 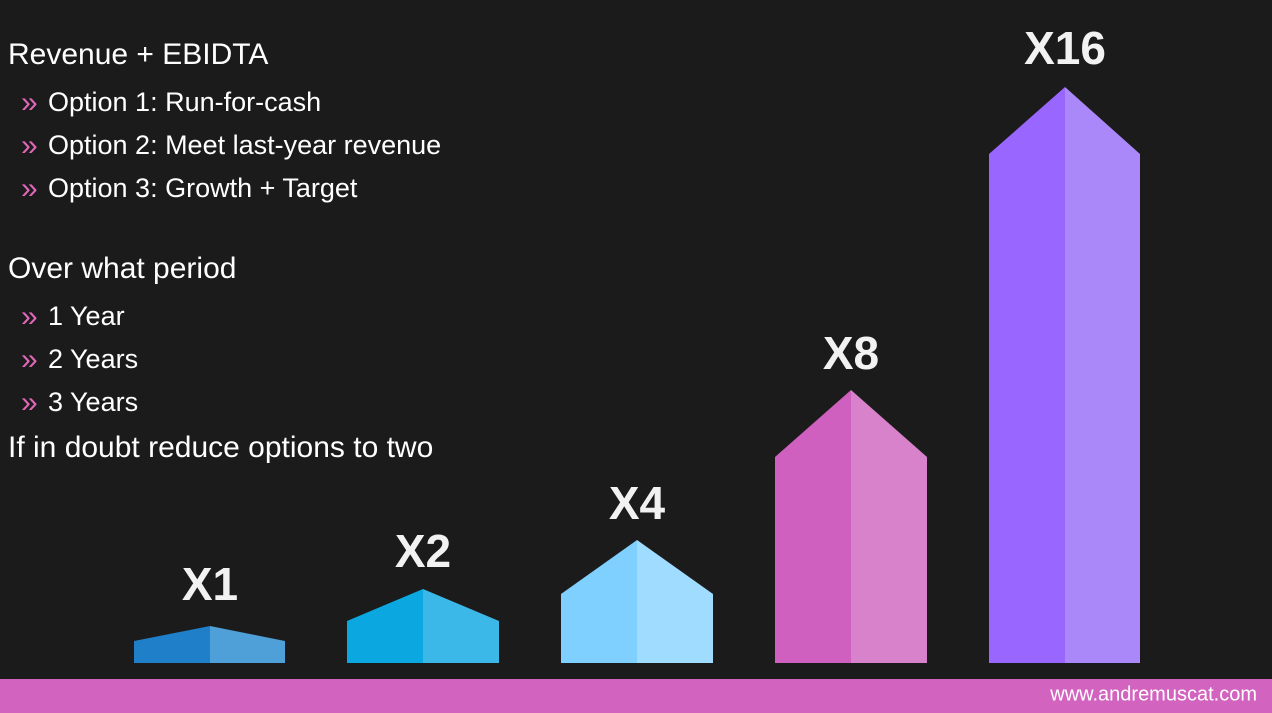 What do you see at coordinates (851, 353) in the screenshot?
I see `arrow-label: X8` at bounding box center [851, 353].